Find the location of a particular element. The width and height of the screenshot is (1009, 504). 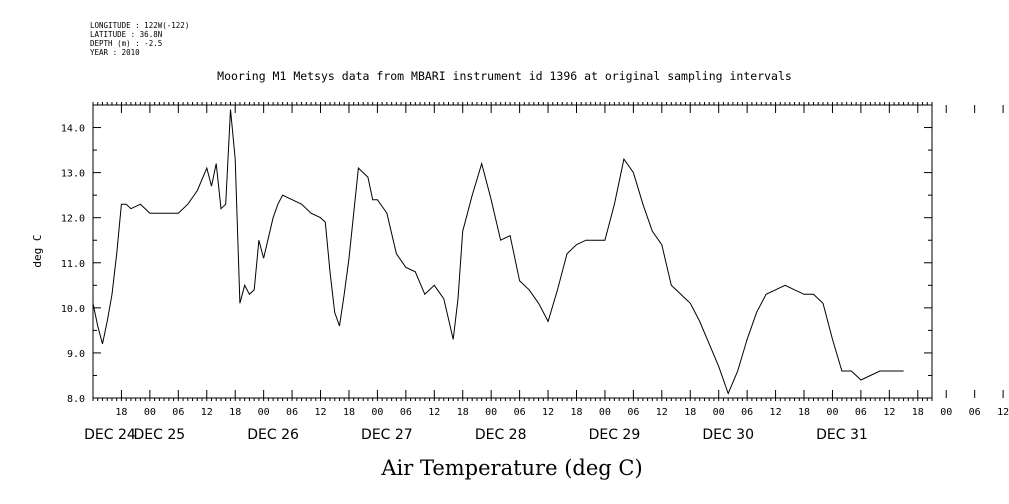

year-label: YEAR : 2010 is located at coordinates (115, 52).